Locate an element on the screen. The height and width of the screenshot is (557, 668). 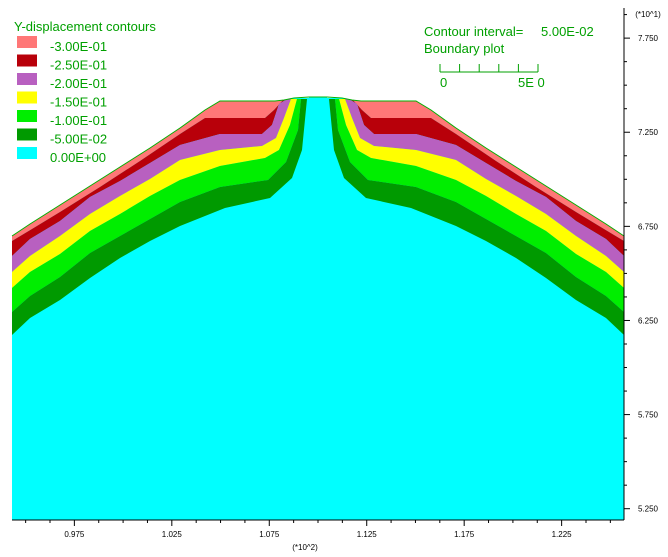
band-minus-0-15-left is located at coordinates (154, 193).